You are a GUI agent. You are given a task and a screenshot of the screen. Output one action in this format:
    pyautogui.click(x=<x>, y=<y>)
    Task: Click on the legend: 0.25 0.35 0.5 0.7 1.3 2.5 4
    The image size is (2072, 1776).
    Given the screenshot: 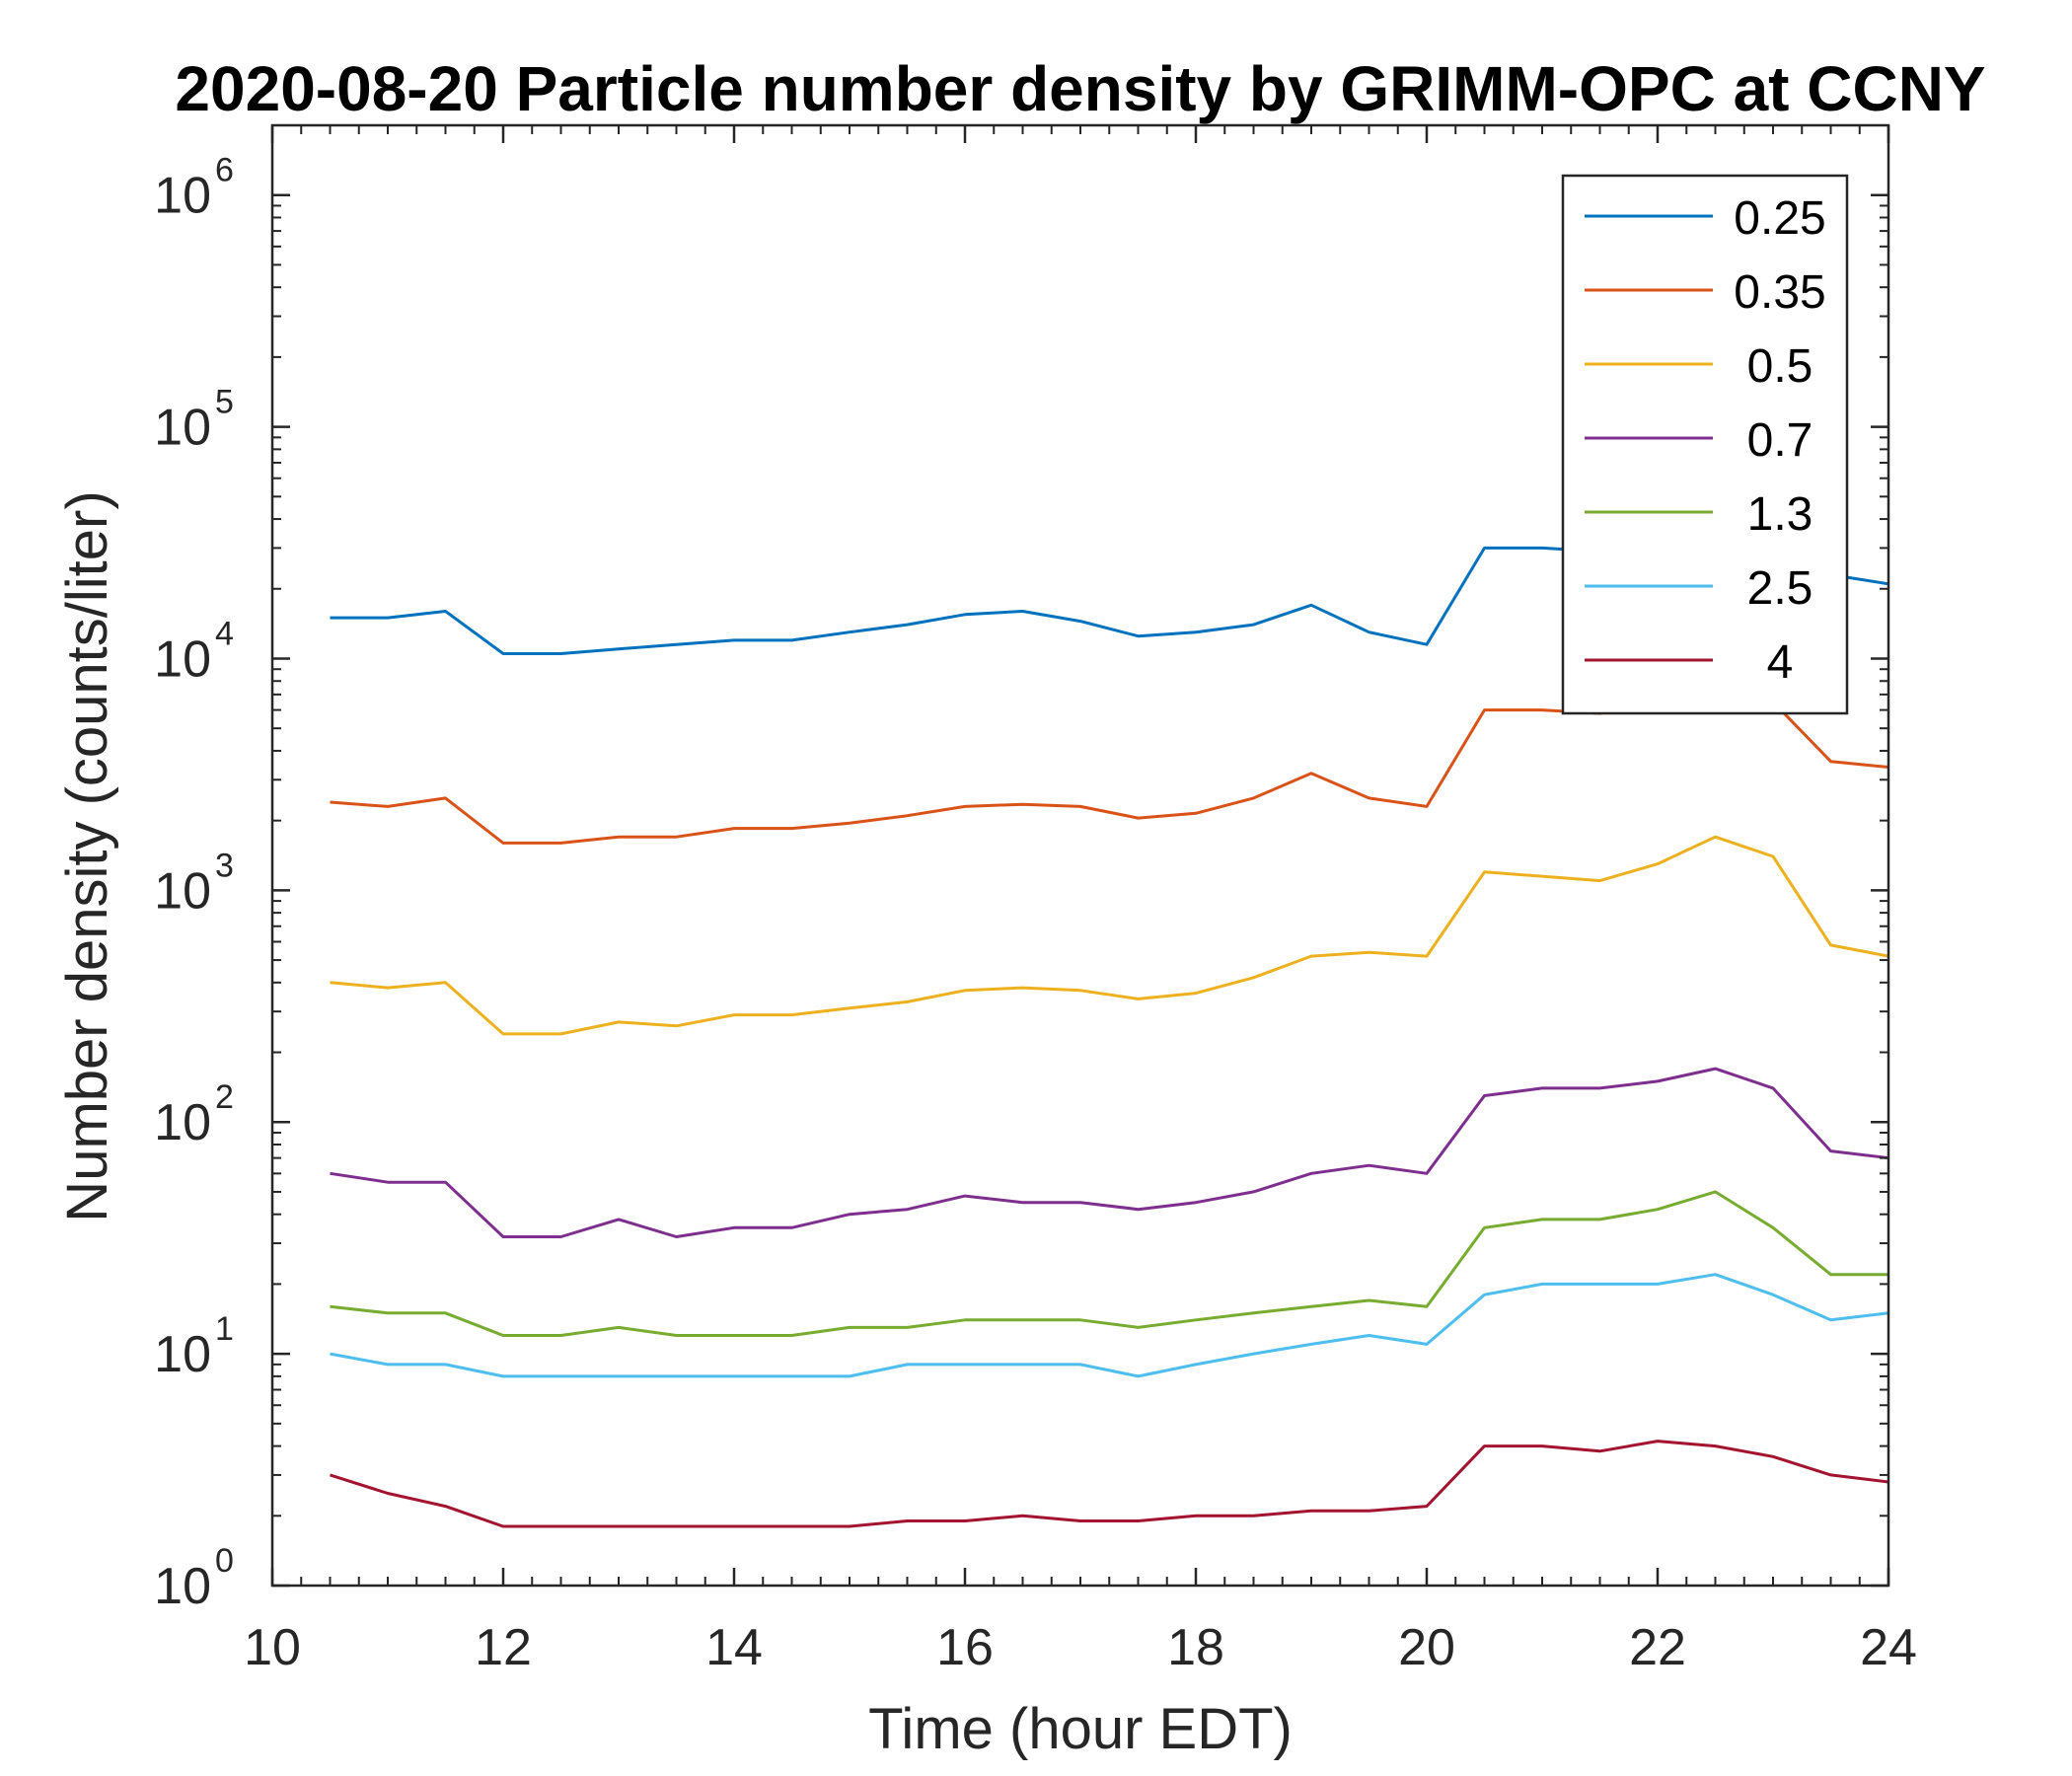 What is the action you would take?
    pyautogui.click(x=1705, y=444)
    